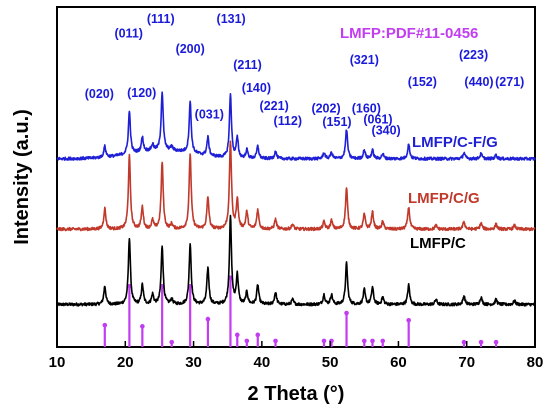 The image size is (550, 417). Describe the element at coordinates (509, 82) in the screenshot. I see `peak-label: (271)` at that location.